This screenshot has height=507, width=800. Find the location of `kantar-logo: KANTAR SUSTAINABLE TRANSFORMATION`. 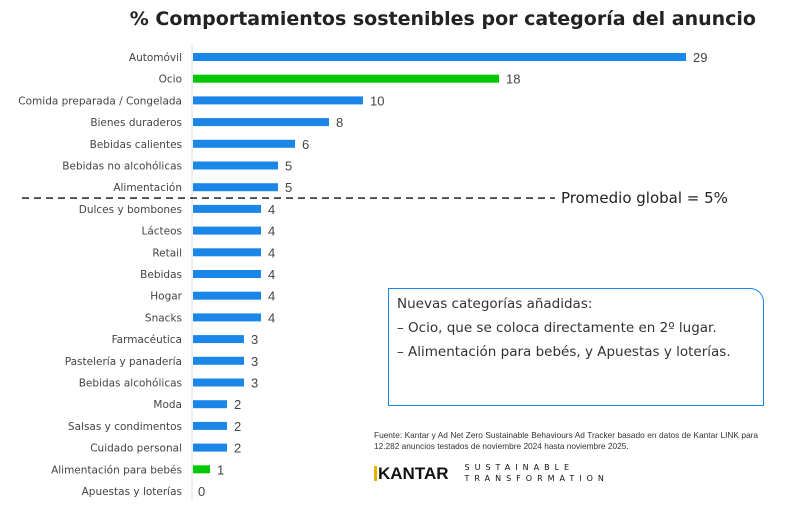

kantar-logo: KANTAR SUSTAINABLE TRANSFORMATION is located at coordinates (491, 473).